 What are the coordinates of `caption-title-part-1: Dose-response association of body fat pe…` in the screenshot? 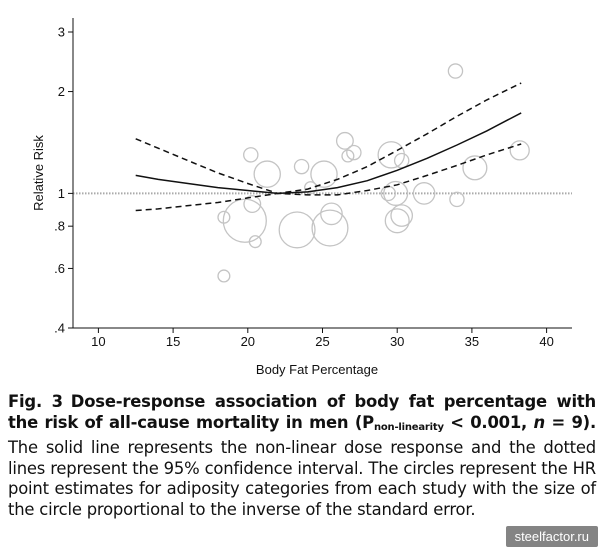 It's located at (302, 412).